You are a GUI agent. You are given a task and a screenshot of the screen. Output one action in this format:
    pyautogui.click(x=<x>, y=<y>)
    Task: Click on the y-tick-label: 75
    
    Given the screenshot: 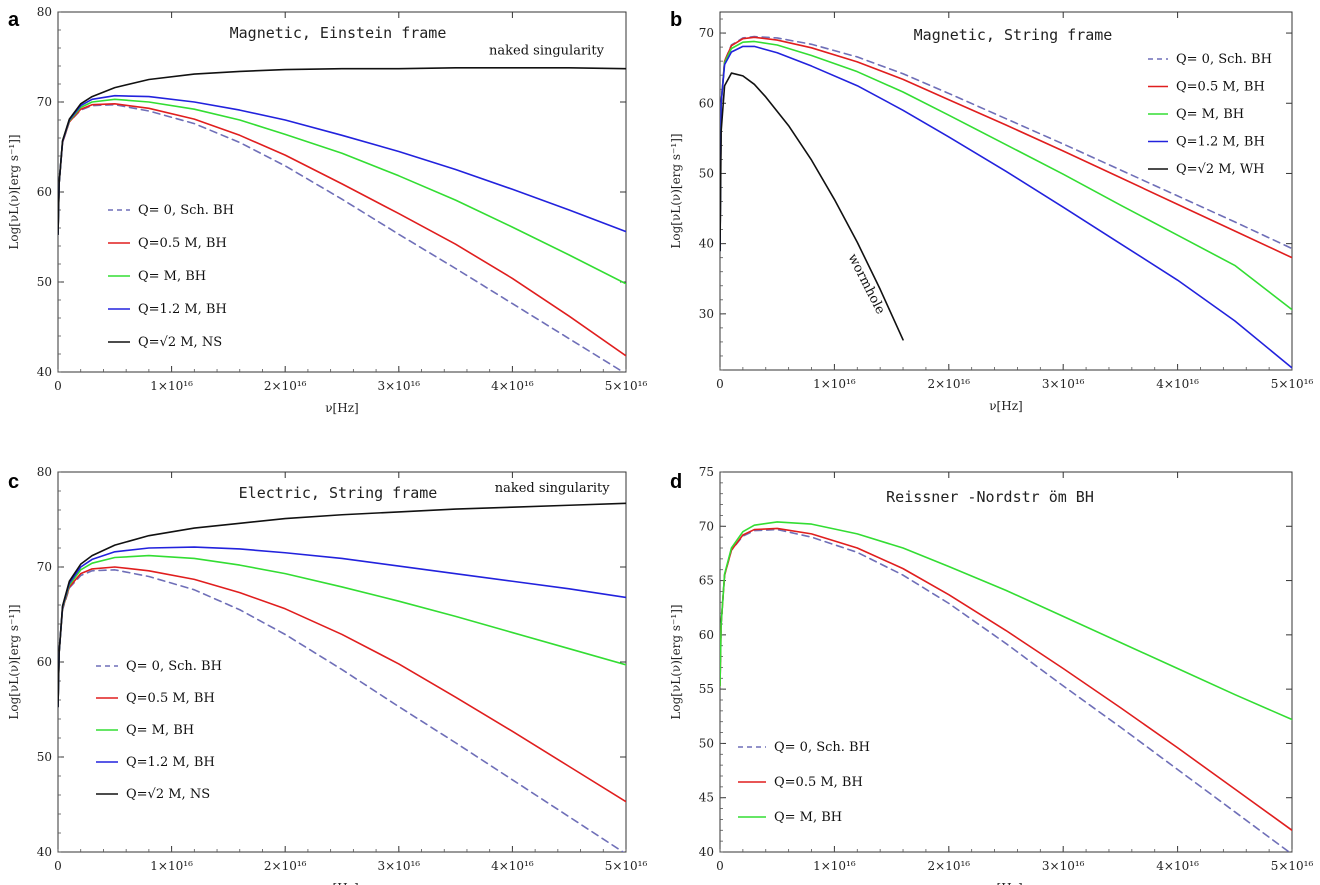 What is the action you would take?
    pyautogui.click(x=706, y=472)
    